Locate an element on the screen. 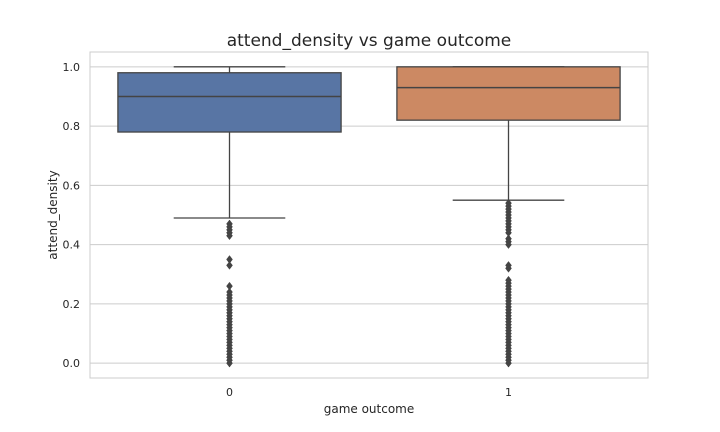  y-tick-labels: 0.0 0.2 0.4 0.6 0.8 1.0 is located at coordinates (72, 215).